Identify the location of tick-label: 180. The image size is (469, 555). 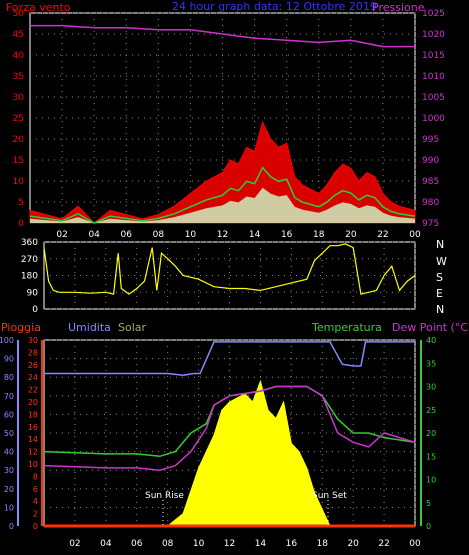
(29, 277).